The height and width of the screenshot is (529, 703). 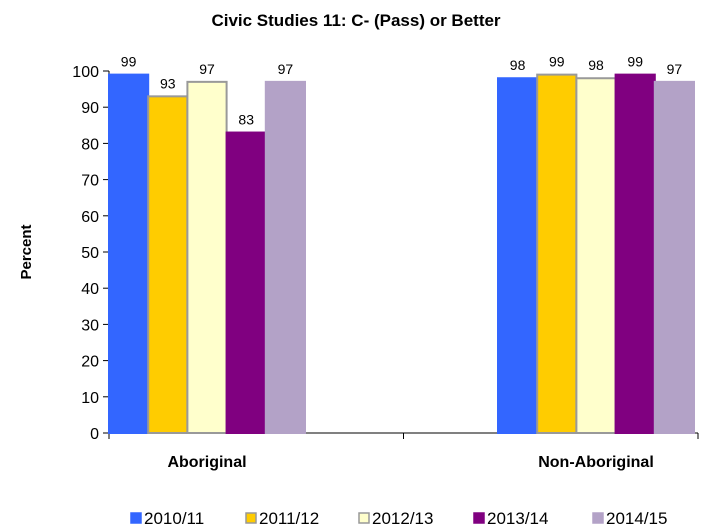 What do you see at coordinates (517, 518) in the screenshot?
I see `legend-label: 2013/14` at bounding box center [517, 518].